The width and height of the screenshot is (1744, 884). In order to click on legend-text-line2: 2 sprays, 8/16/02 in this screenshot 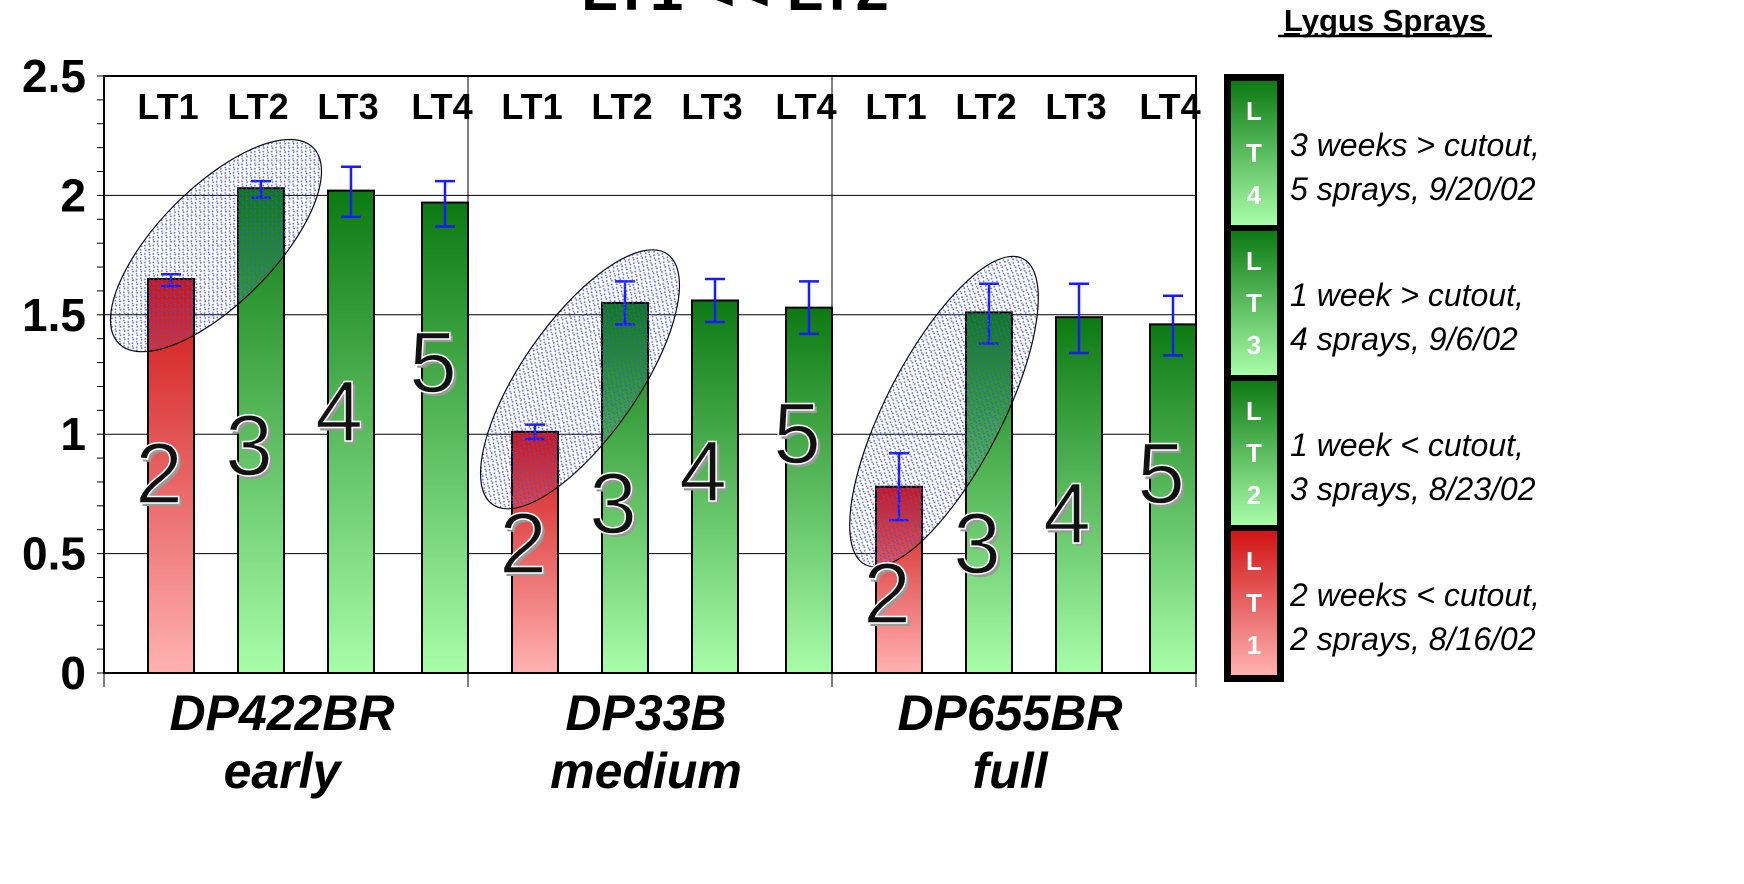, I will do `click(1412, 639)`.